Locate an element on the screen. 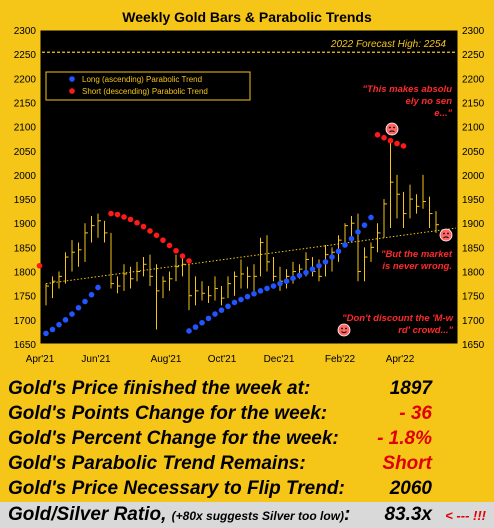  annotation-never-wrong: "But the market is never wrong. is located at coordinates (417, 260).